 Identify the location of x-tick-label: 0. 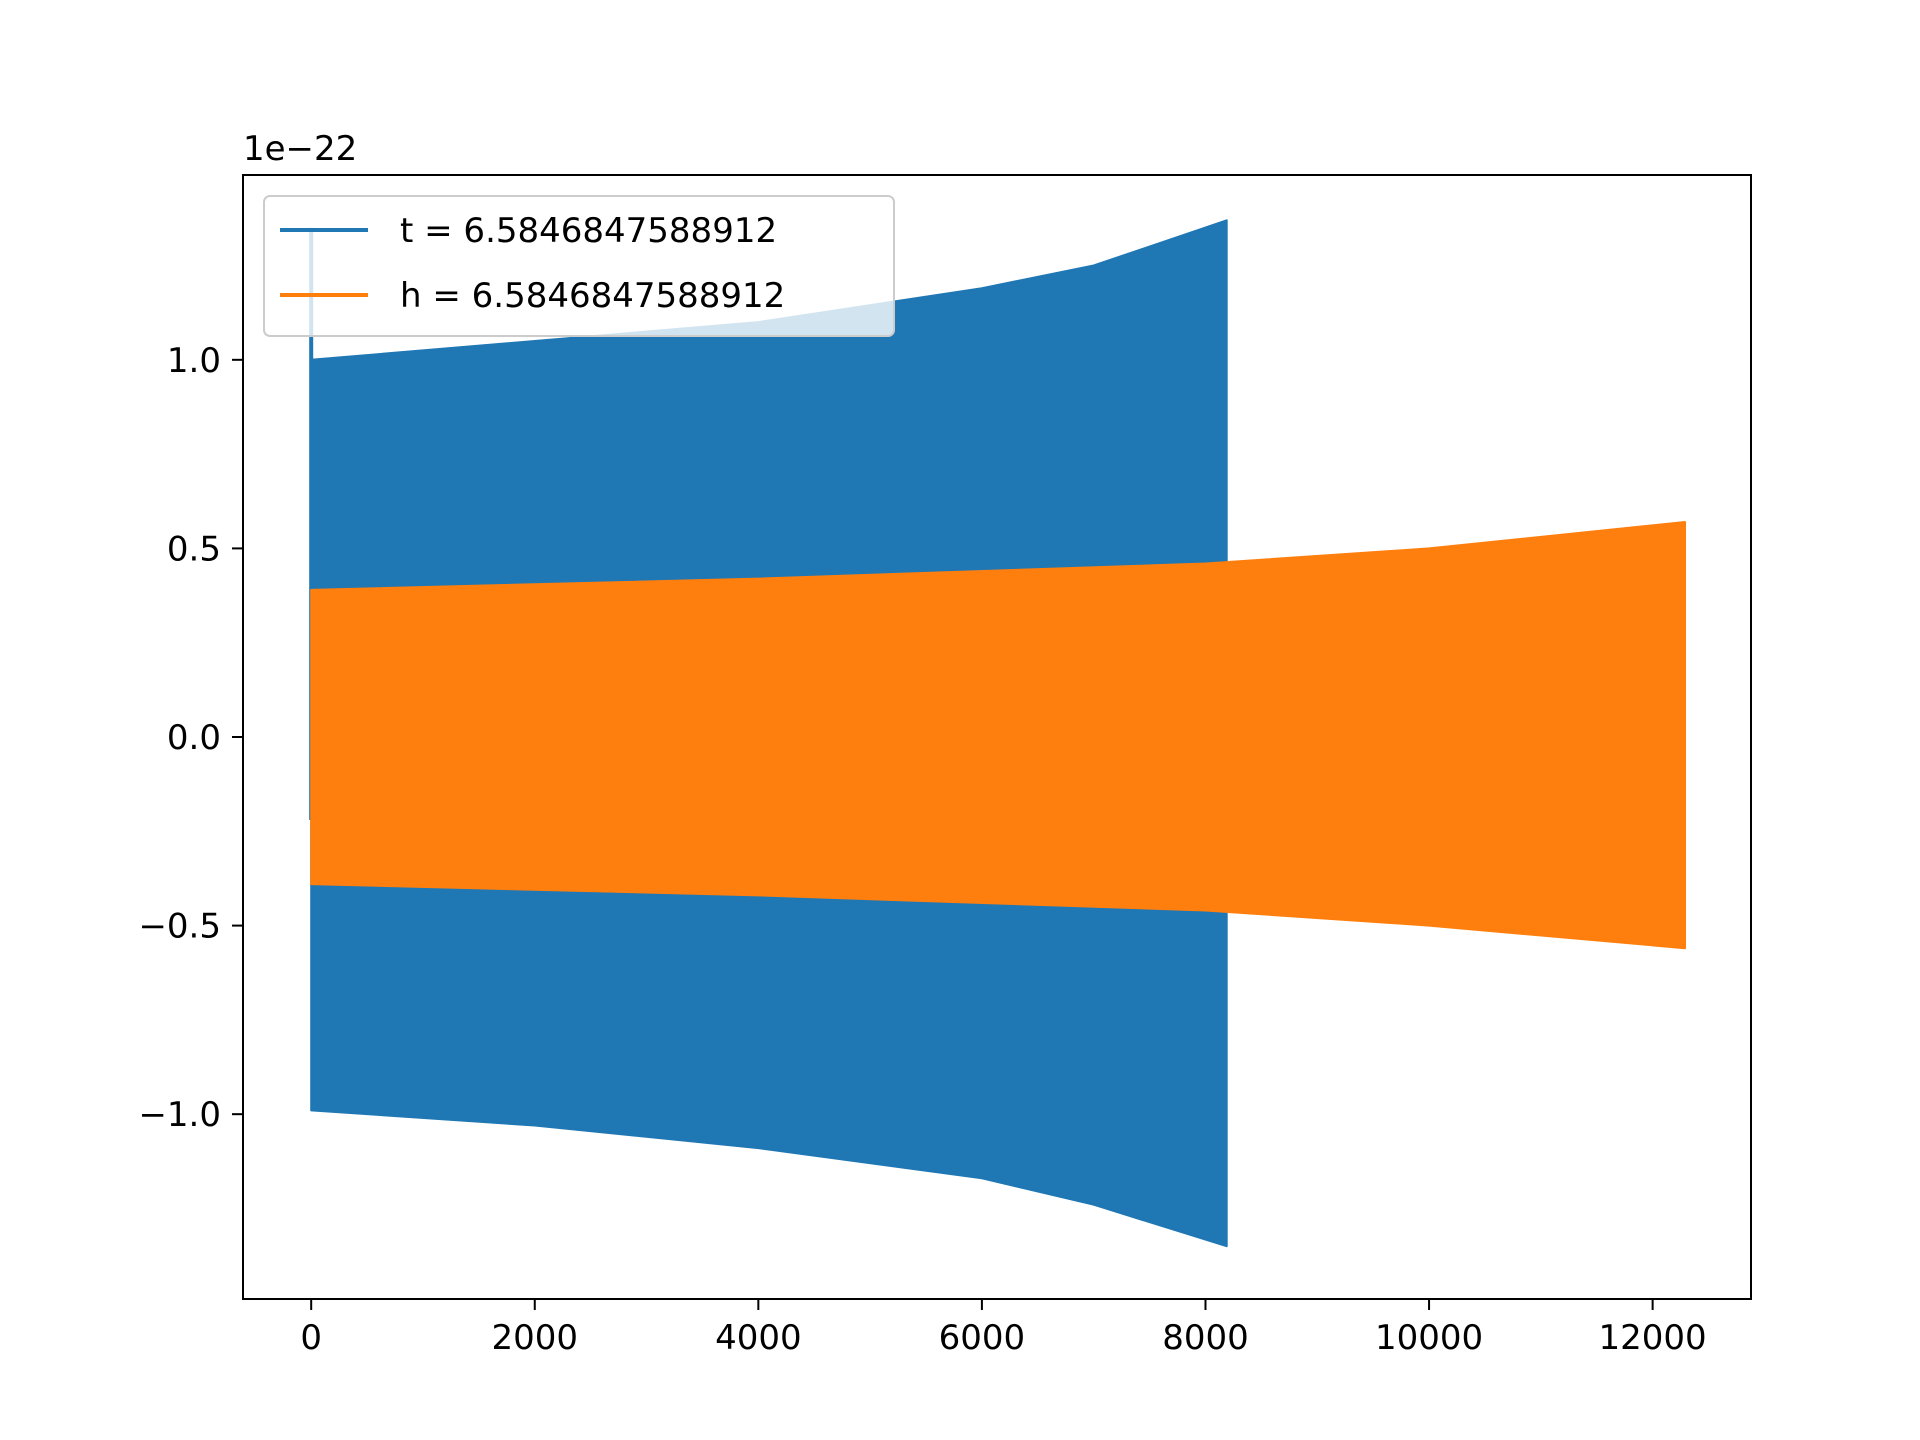
(311, 1338).